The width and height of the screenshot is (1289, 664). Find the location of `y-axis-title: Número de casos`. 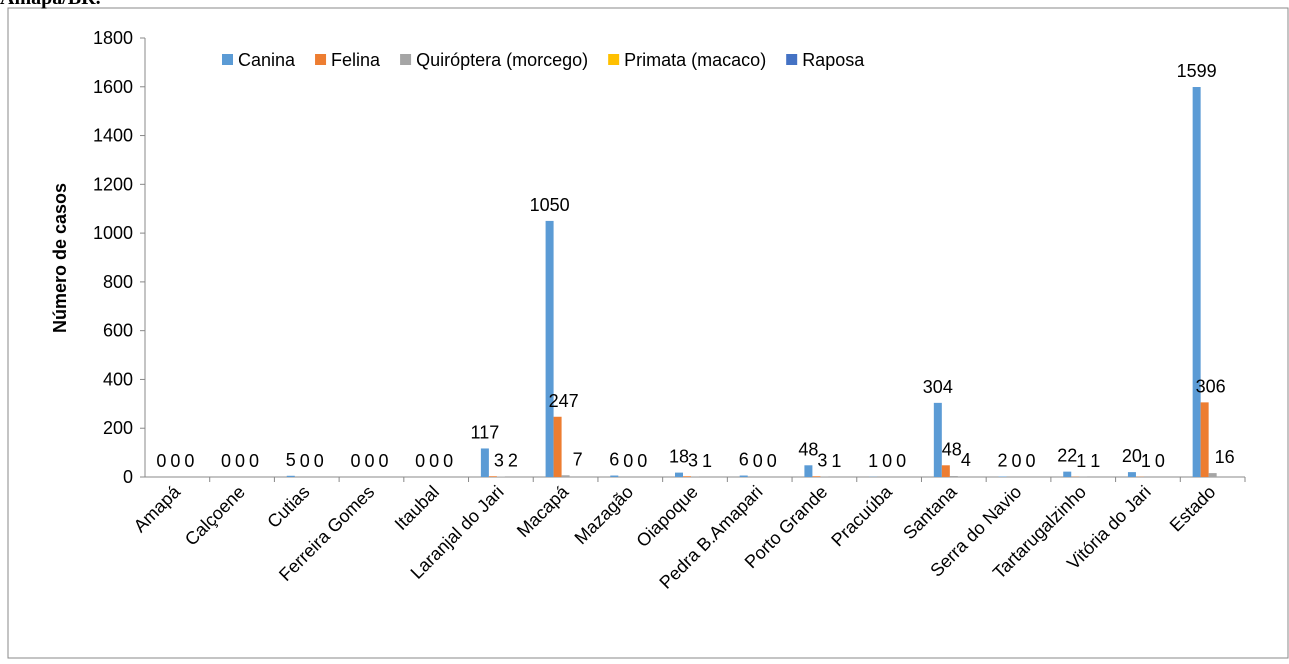

y-axis-title: Número de casos is located at coordinates (60, 258).